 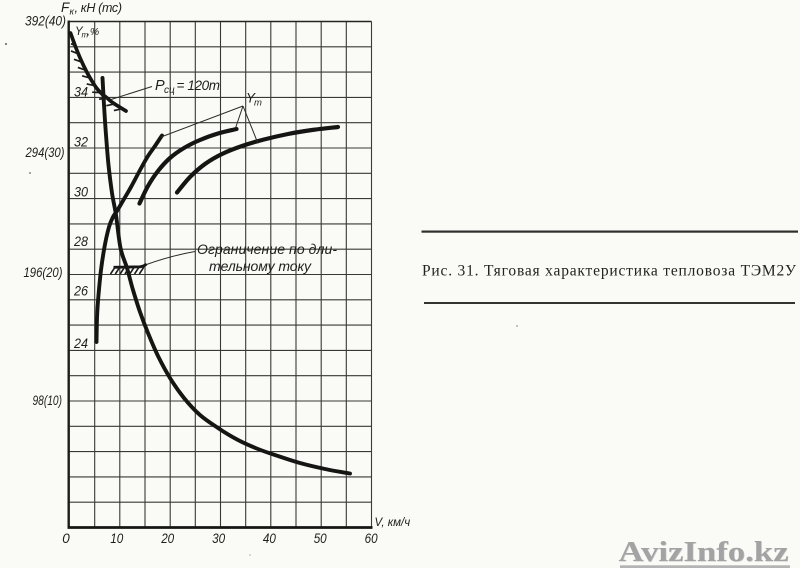 I want to click on svg-text: 40, so click(x=269, y=538).